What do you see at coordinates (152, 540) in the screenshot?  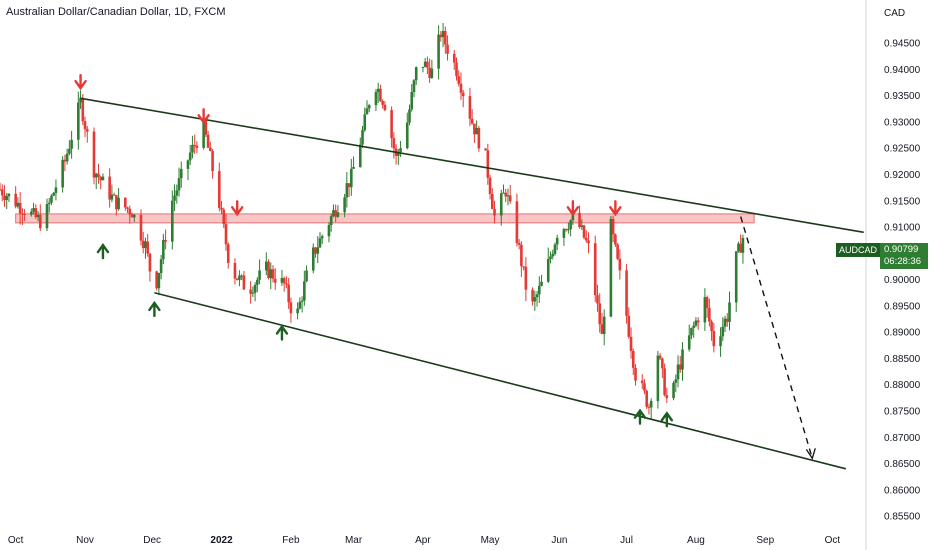 I see `time-tick-label: Dec` at bounding box center [152, 540].